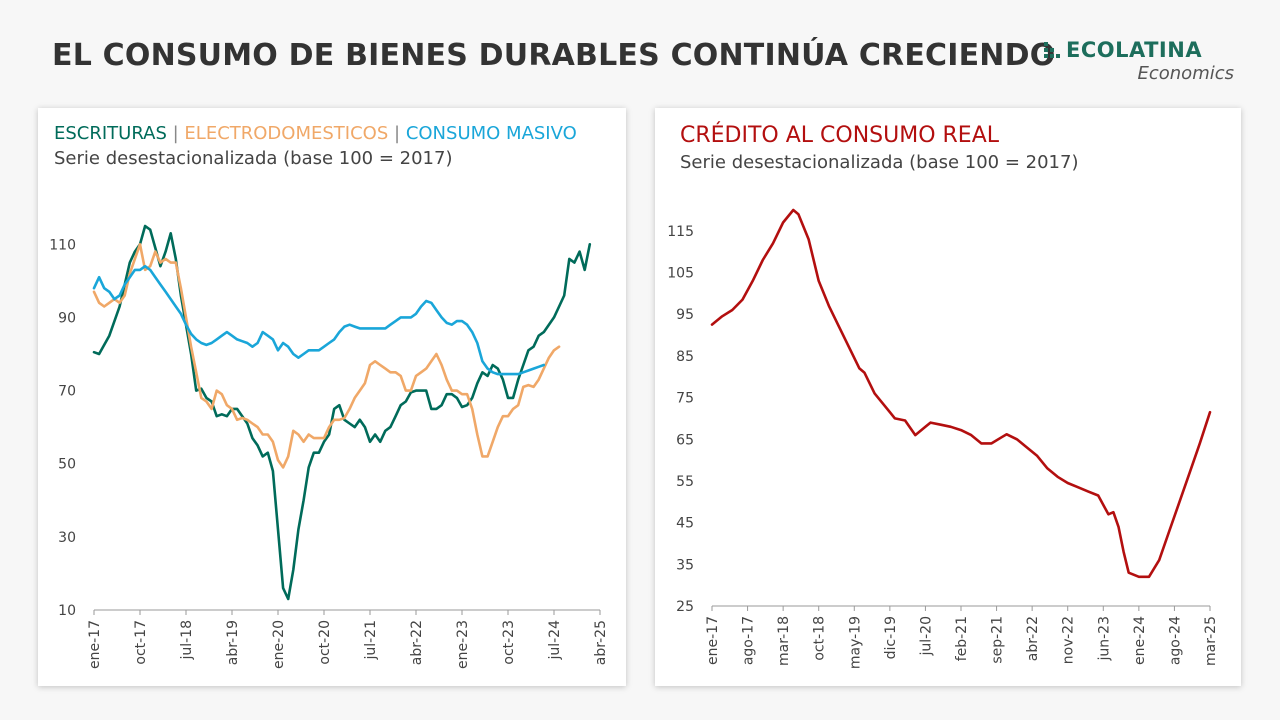 The width and height of the screenshot is (1280, 720). What do you see at coordinates (95, 644) in the screenshot?
I see `left-chart-x-tick-label: ene-17` at bounding box center [95, 644].